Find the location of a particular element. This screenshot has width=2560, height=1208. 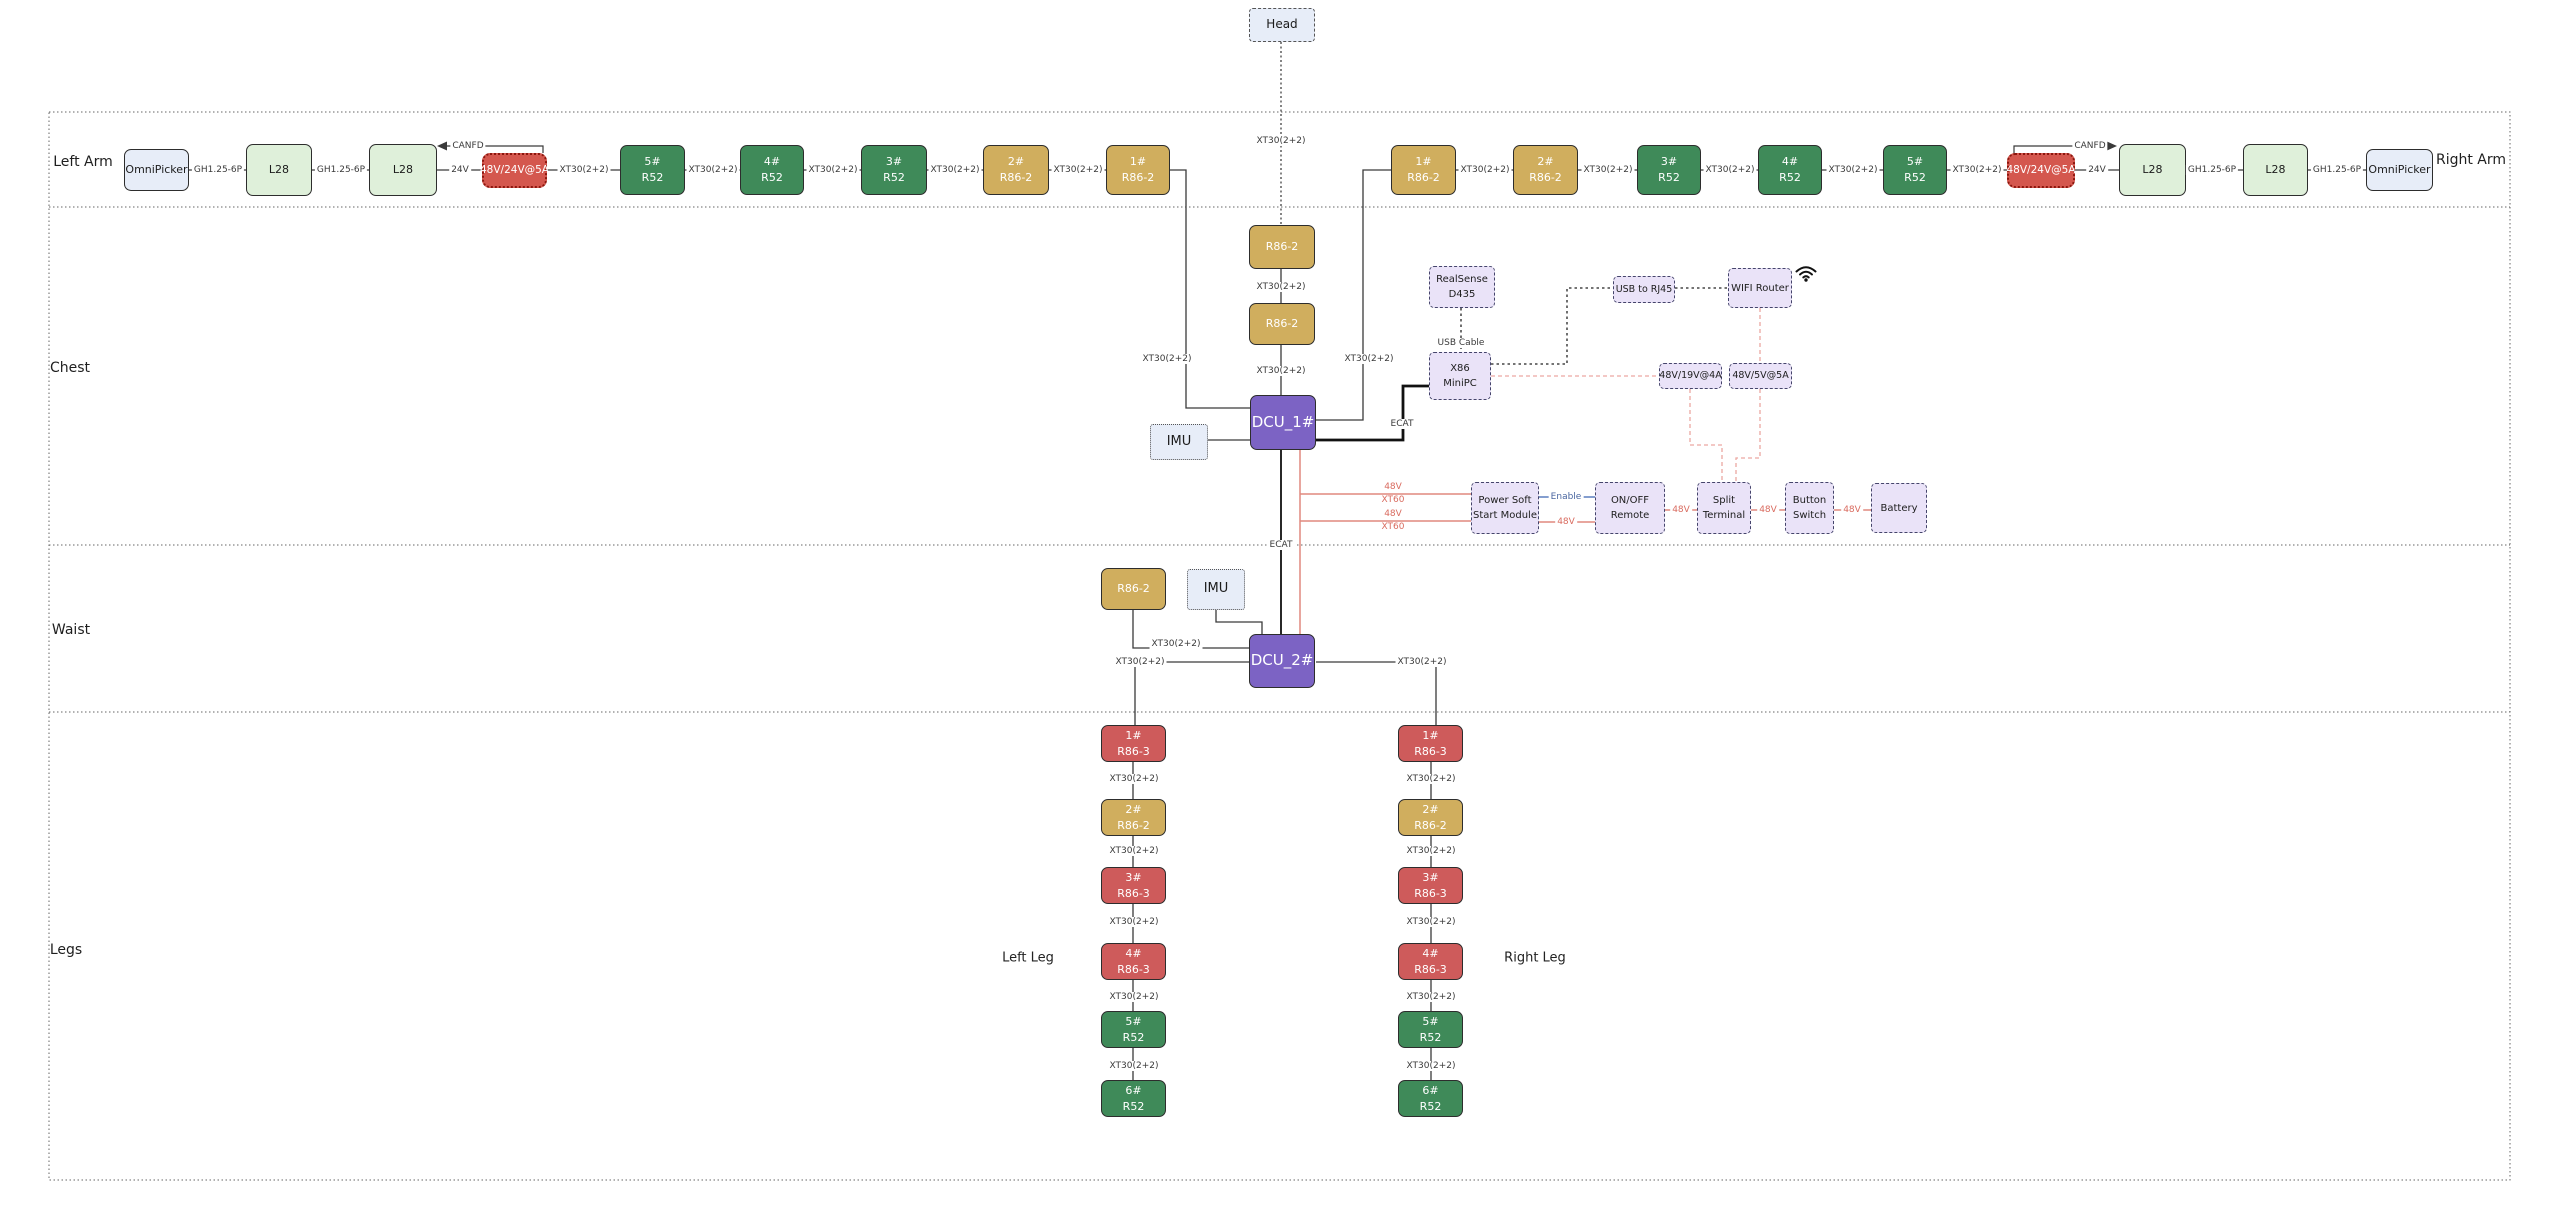

section-label-chest: Chest is located at coordinates (70, 368).